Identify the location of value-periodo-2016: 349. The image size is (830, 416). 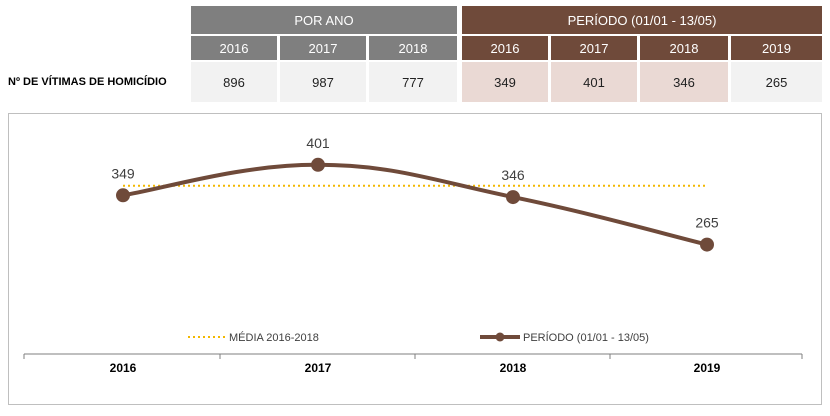
(505, 82).